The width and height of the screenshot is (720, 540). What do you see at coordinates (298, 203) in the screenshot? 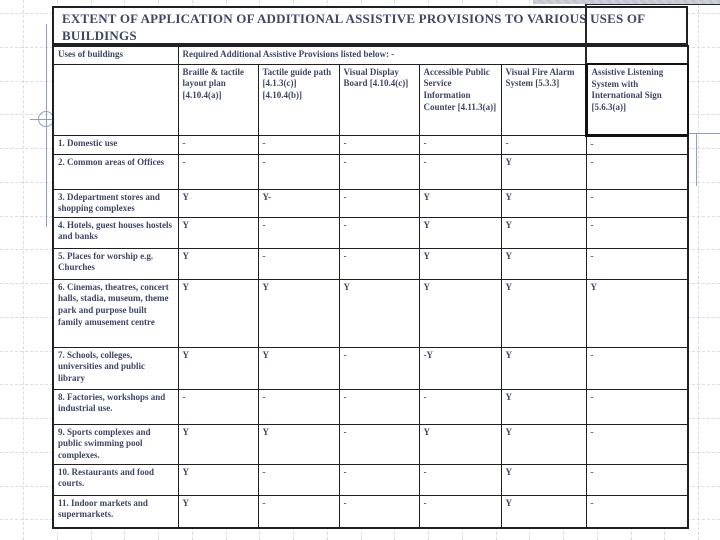
I see `cell-value: Y-` at bounding box center [298, 203].